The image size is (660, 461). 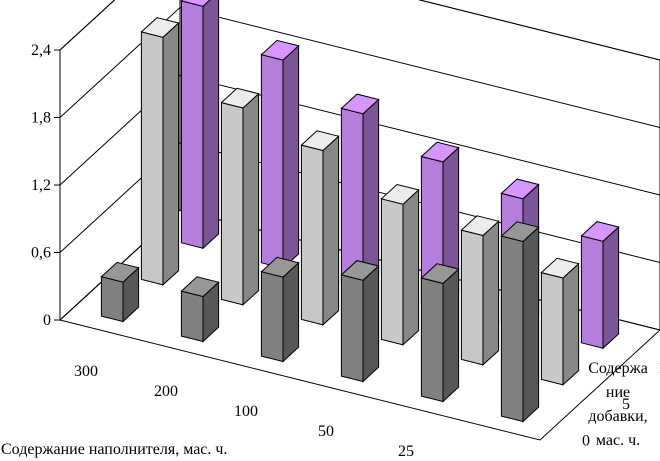 I want to click on y-tick-label: 1,8, so click(x=41, y=118).